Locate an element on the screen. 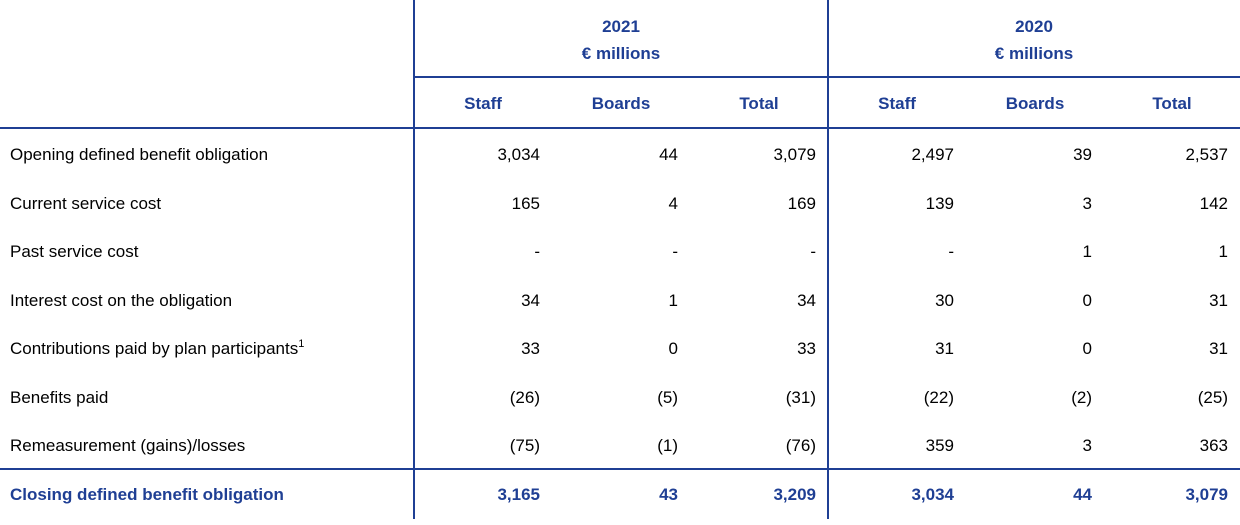 The height and width of the screenshot is (525, 1240). cell: 359 is located at coordinates (939, 445).